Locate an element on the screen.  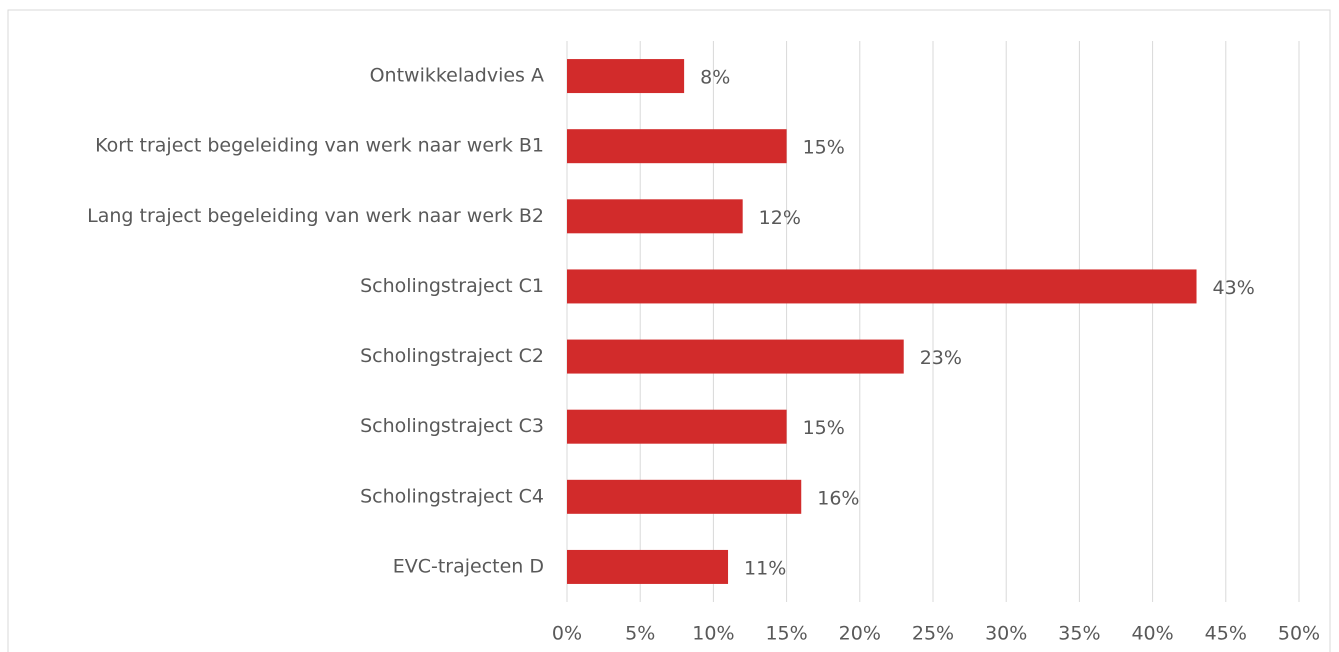
data-label: 11% is located at coordinates (765, 568).